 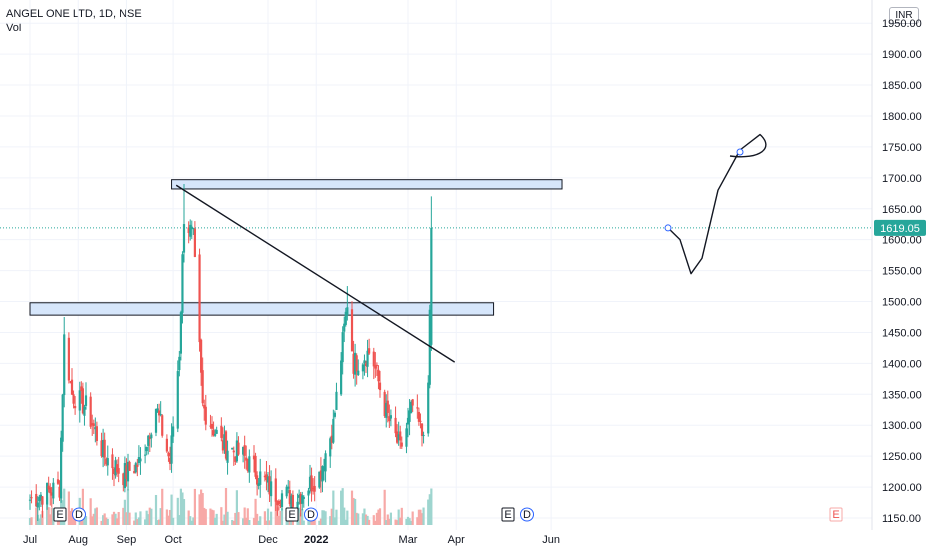 What do you see at coordinates (78, 540) in the screenshot?
I see `x-tick-label: Aug` at bounding box center [78, 540].